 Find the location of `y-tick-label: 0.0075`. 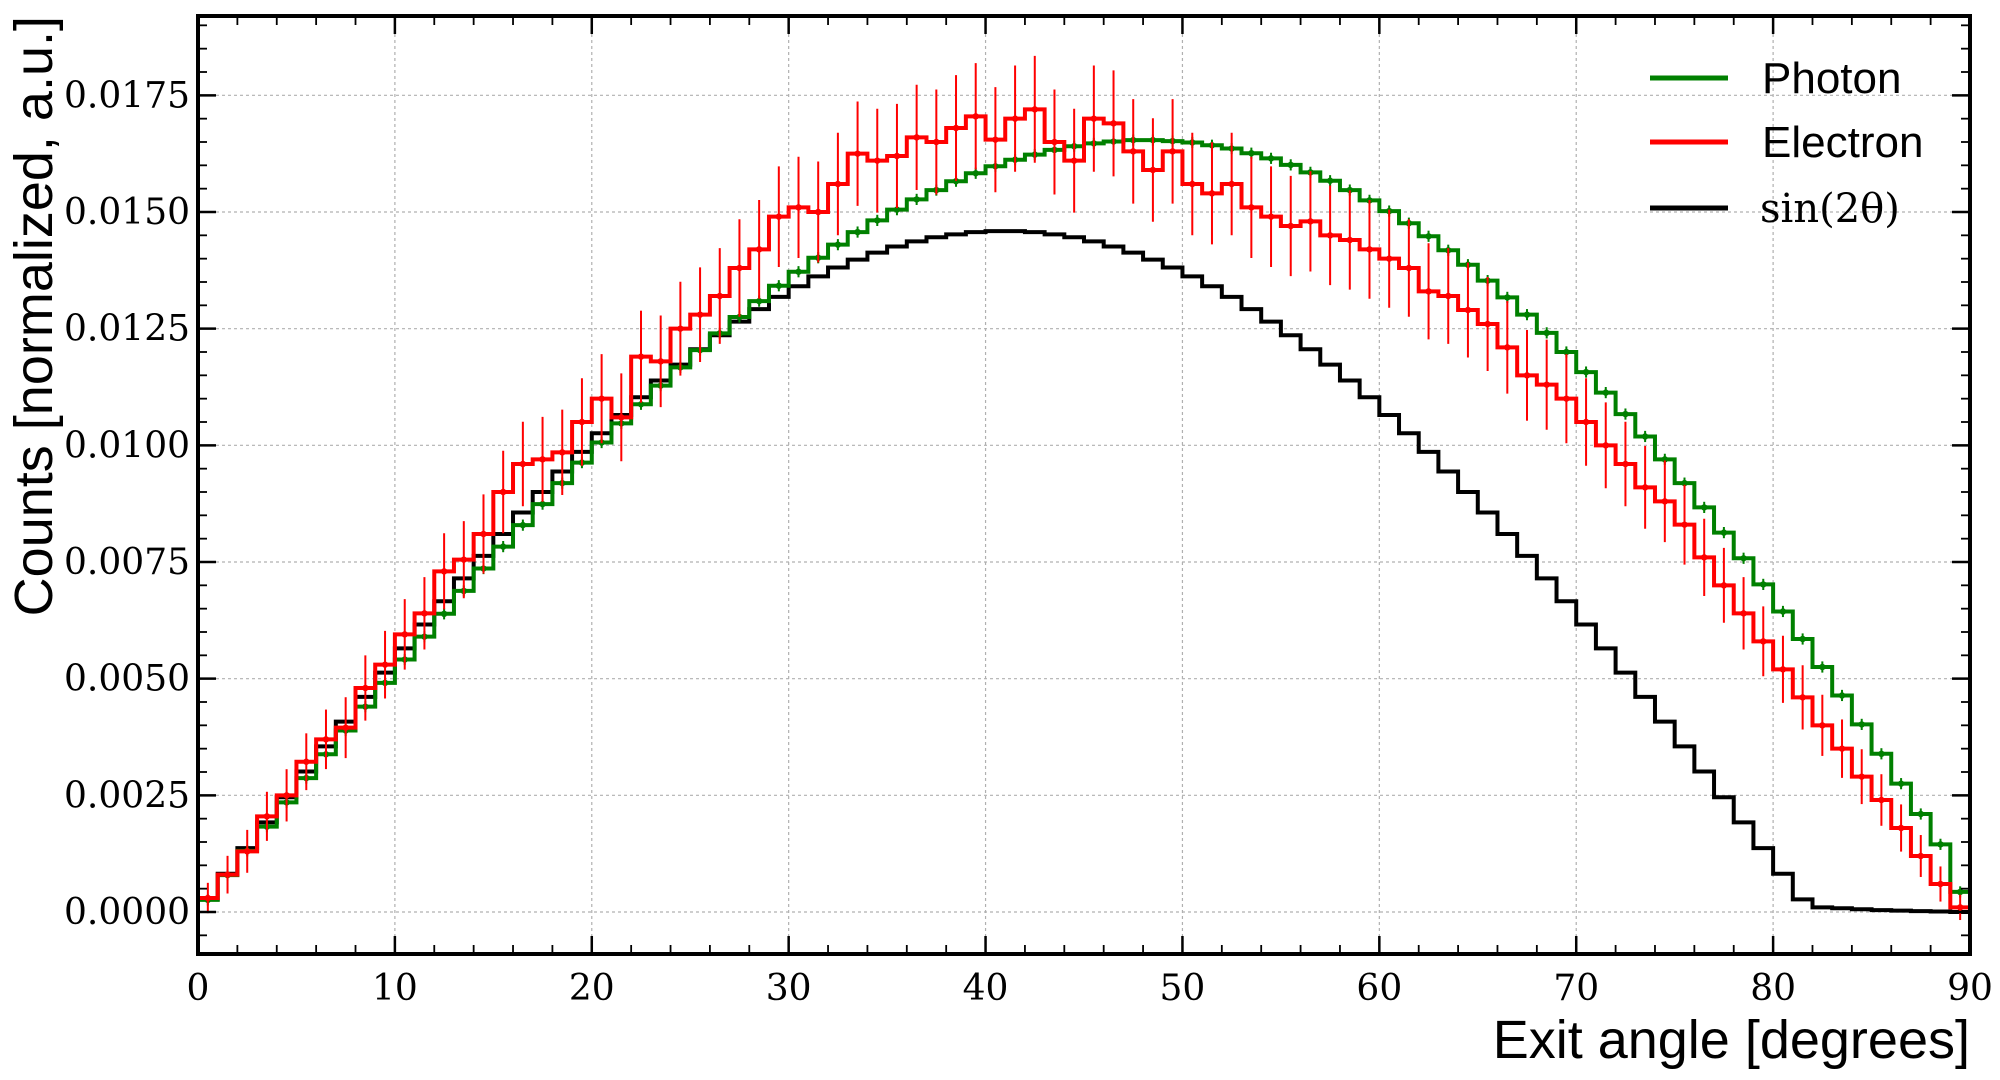

y-tick-label: 0.0075 is located at coordinates (127, 562).